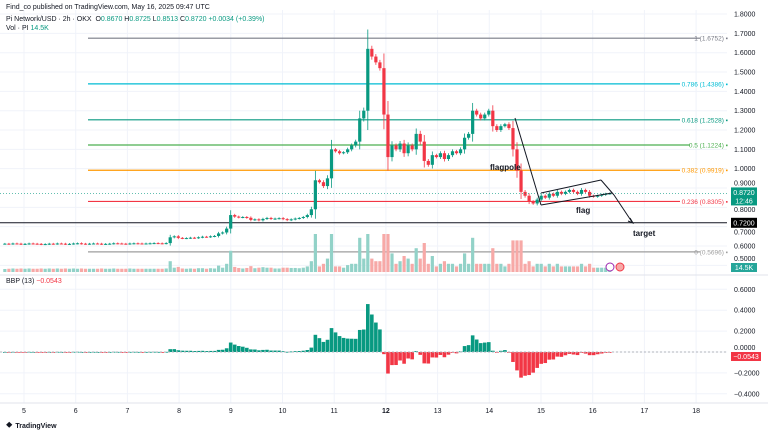  What do you see at coordinates (167, 19) in the screenshot?
I see `low-value: 0.8513` at bounding box center [167, 19].